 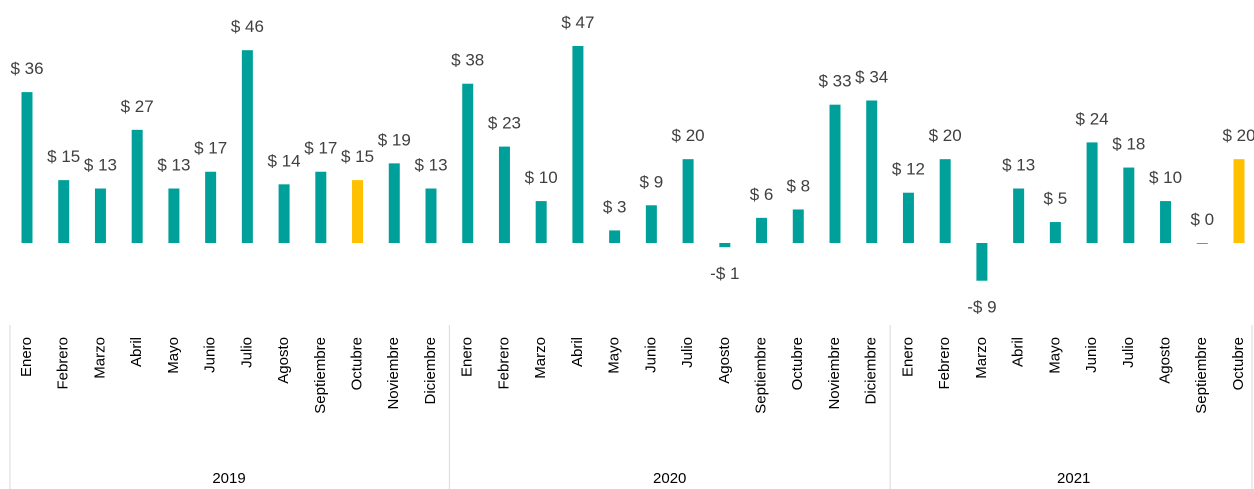 What do you see at coordinates (1073, 478) in the screenshot?
I see `group-label: 2021` at bounding box center [1073, 478].